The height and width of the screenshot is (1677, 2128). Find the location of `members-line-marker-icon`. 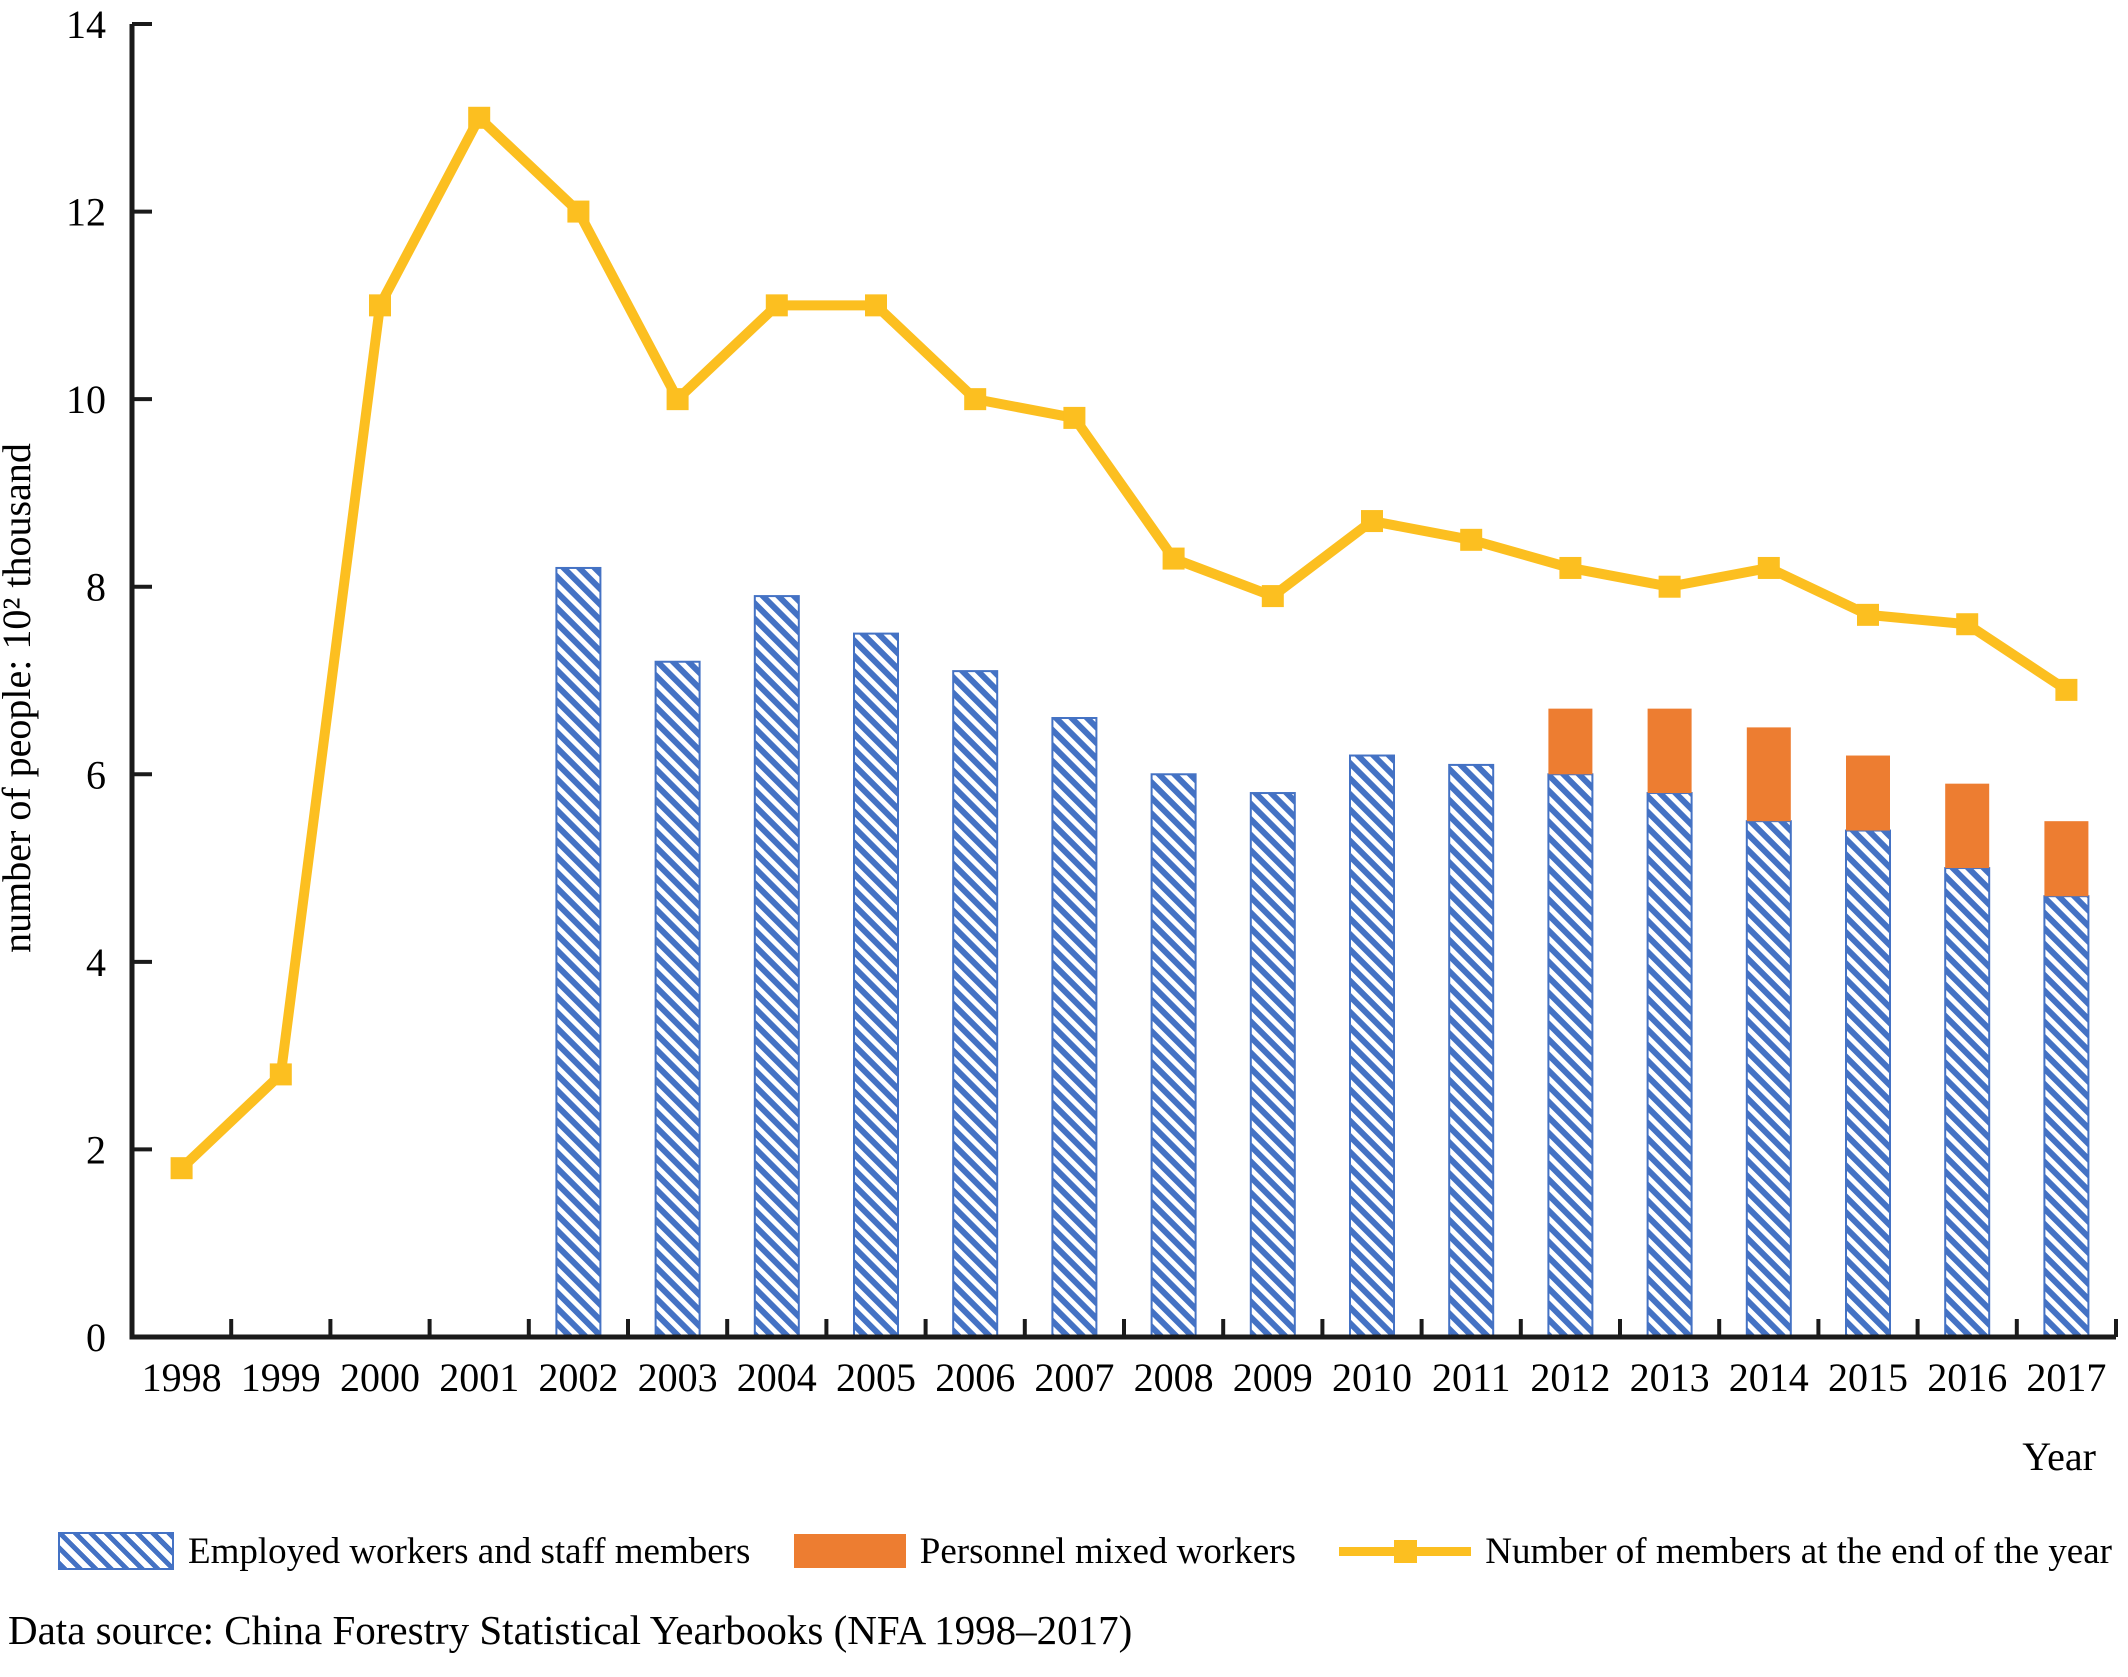

members-line-marker-icon is located at coordinates (1406, 1551).